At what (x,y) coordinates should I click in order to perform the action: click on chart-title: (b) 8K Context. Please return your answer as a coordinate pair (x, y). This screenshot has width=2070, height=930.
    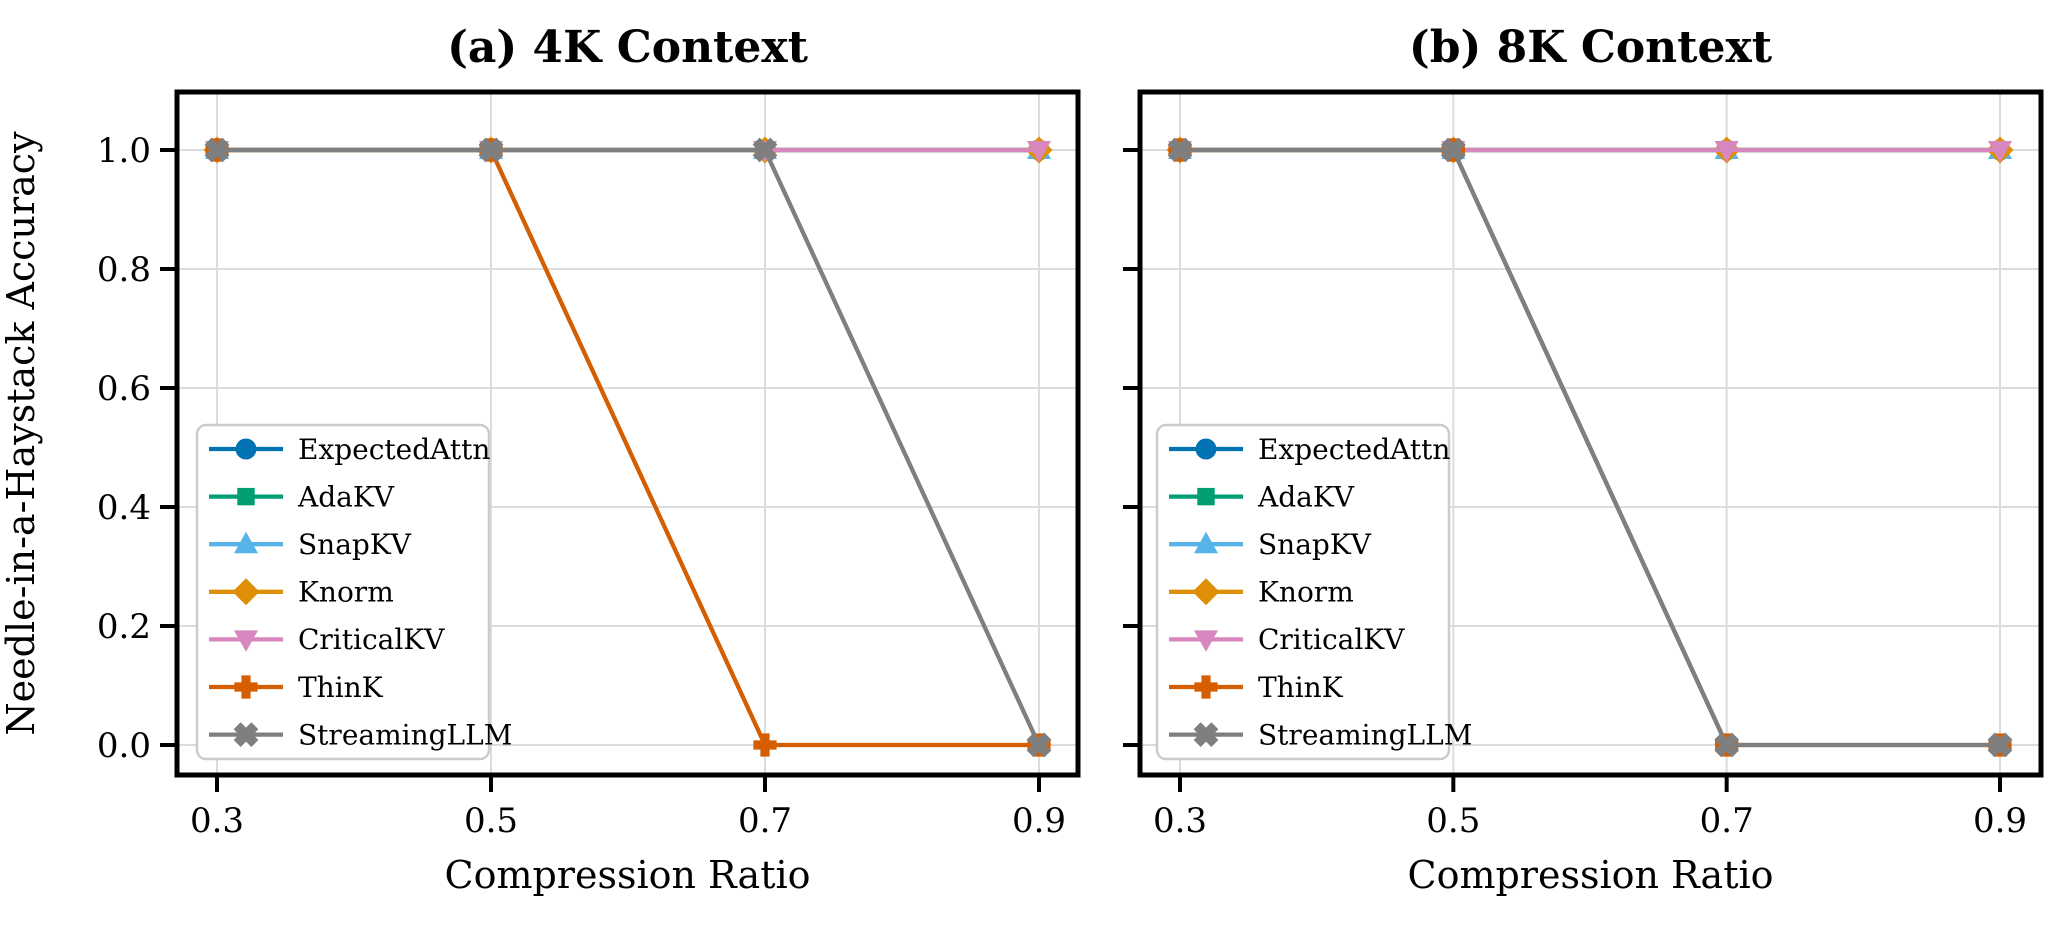
    Looking at the image, I should click on (1591, 47).